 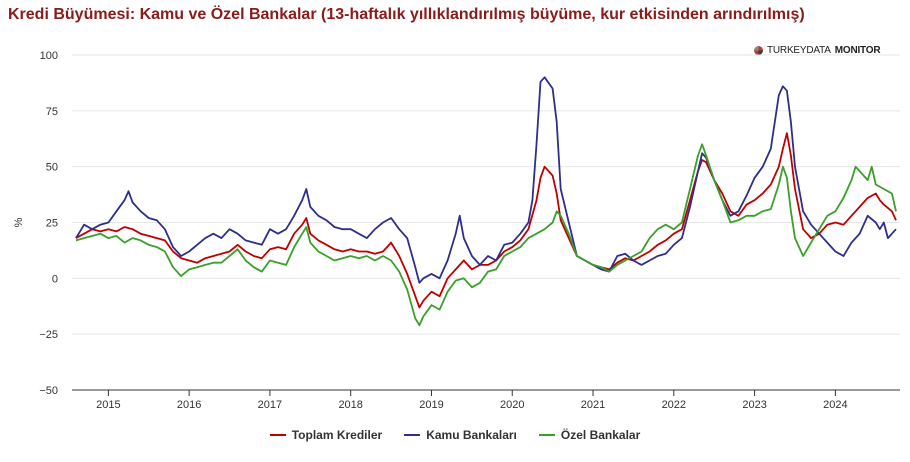 I want to click on x-tick-label: 2019, so click(x=431, y=405).